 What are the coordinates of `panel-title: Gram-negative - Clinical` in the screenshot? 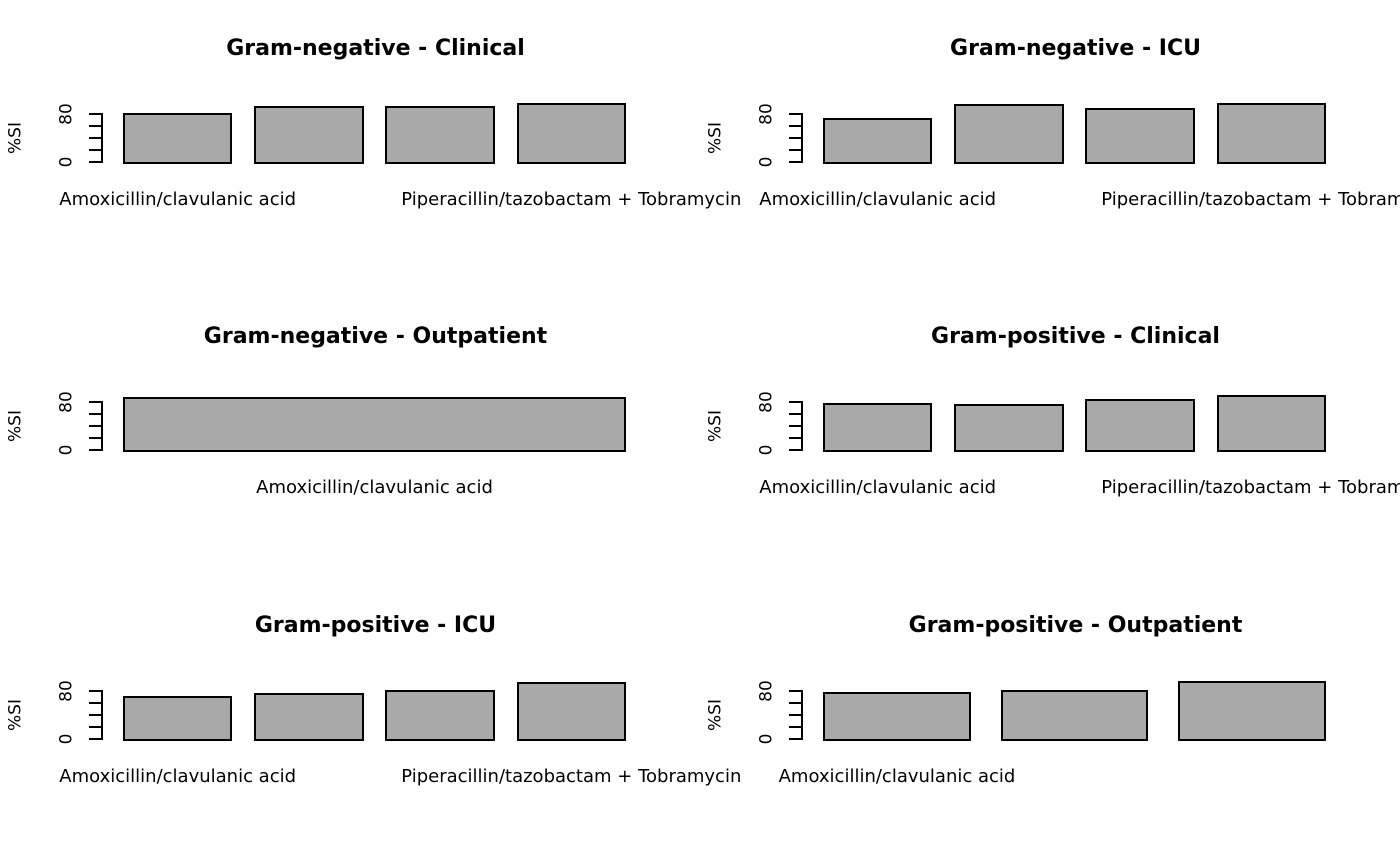 It's located at (375, 48).